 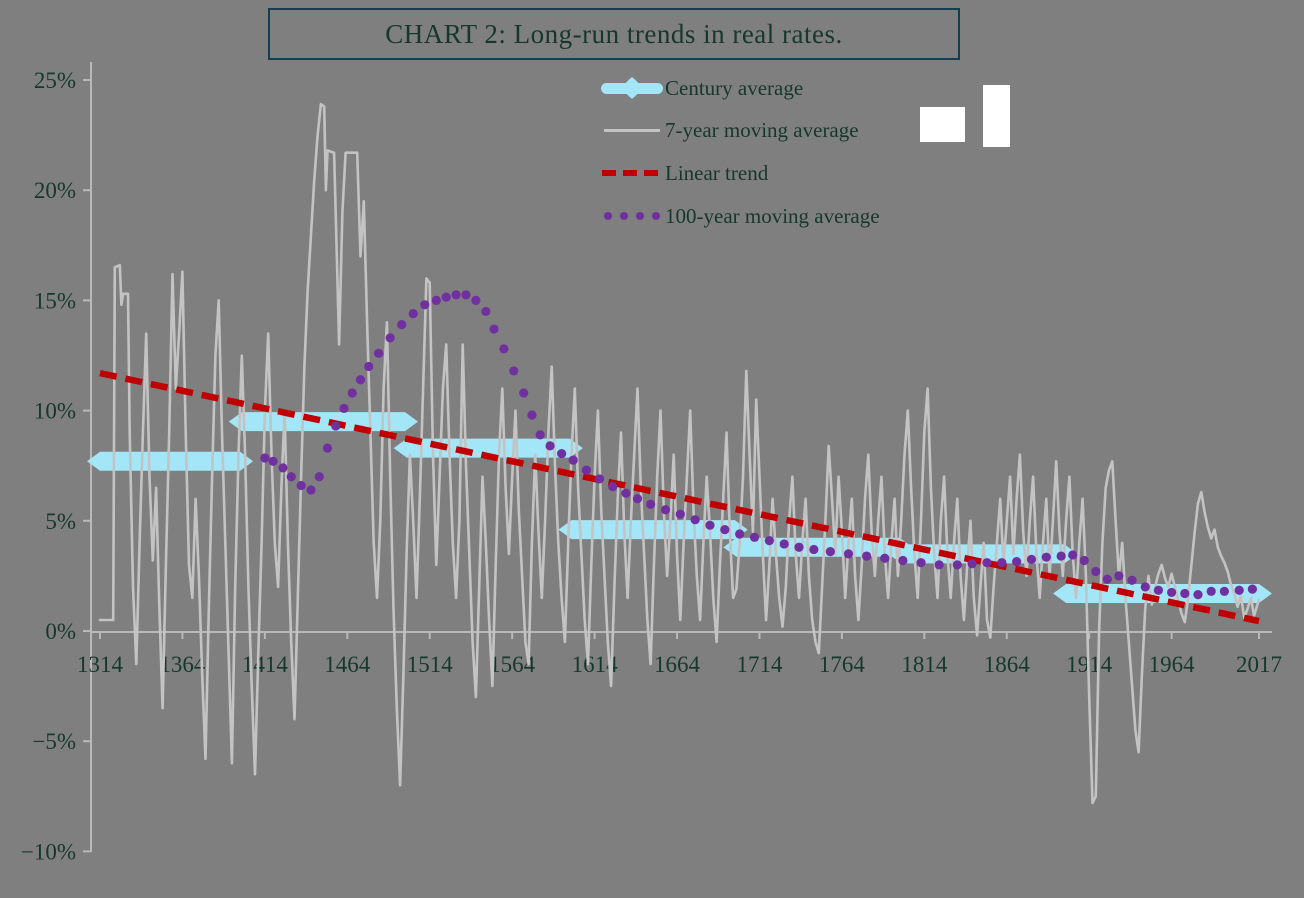 What do you see at coordinates (60, 521) in the screenshot?
I see `y-axis-tick-label: 5%` at bounding box center [60, 521].